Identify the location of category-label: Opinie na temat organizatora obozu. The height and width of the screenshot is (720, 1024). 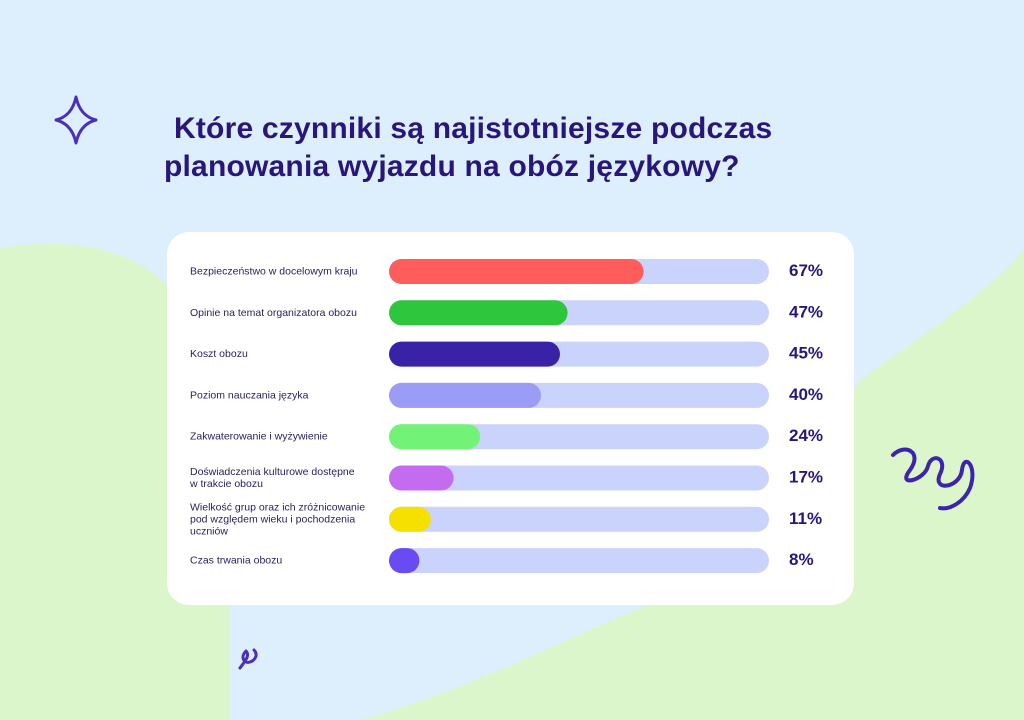
(273, 313).